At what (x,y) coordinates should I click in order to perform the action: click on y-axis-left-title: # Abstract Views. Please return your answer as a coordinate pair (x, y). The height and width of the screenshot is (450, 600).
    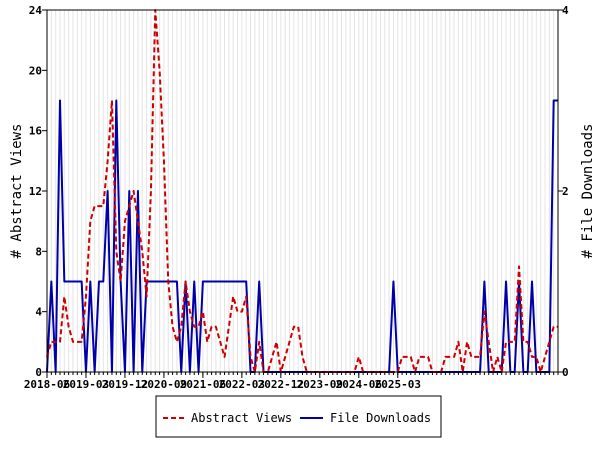
    Looking at the image, I should click on (17, 191).